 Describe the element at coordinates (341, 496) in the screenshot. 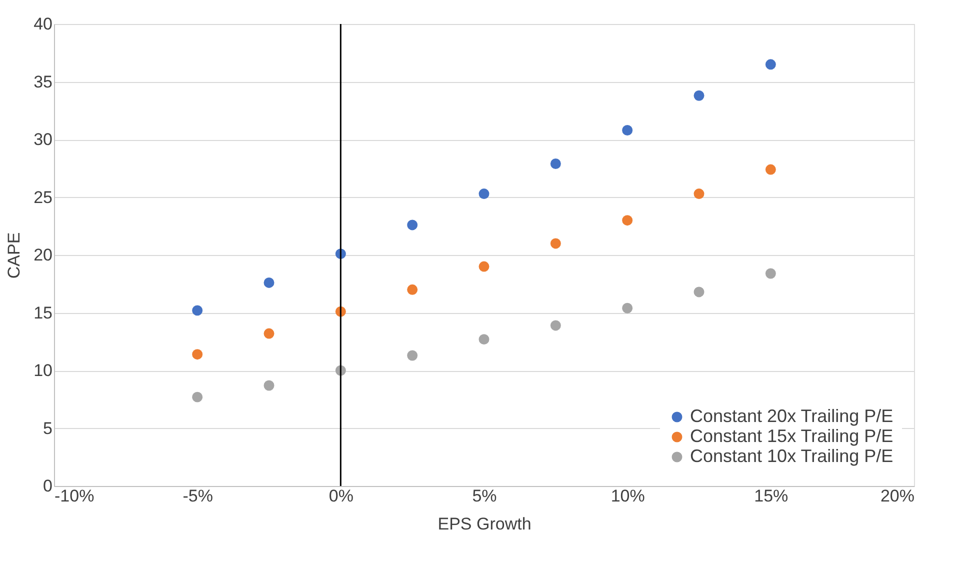

I see `x-tick-label: 0%` at that location.